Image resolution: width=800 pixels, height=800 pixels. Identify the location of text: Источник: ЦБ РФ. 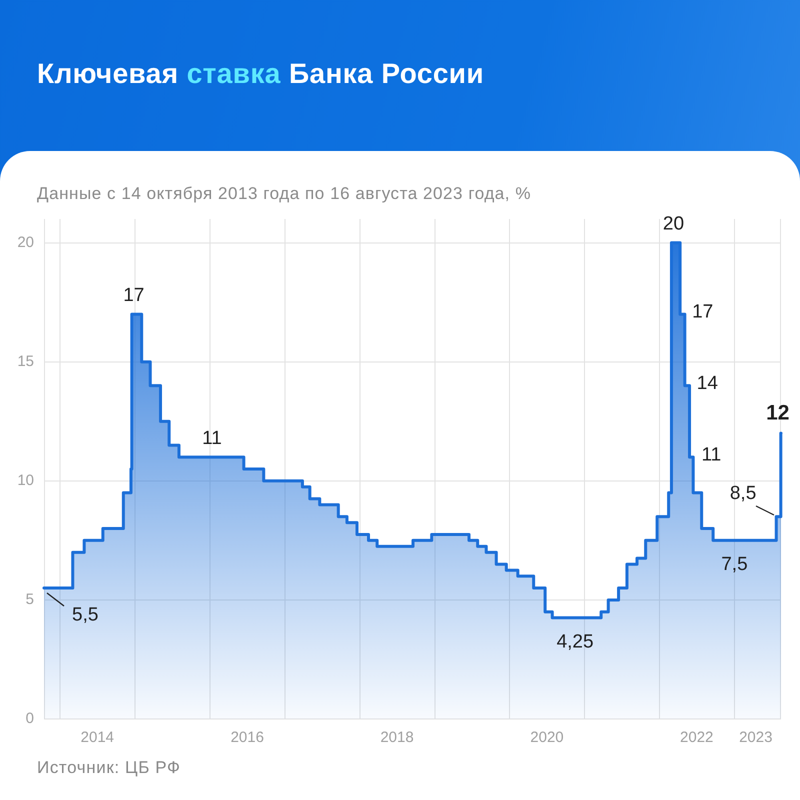
(109, 768).